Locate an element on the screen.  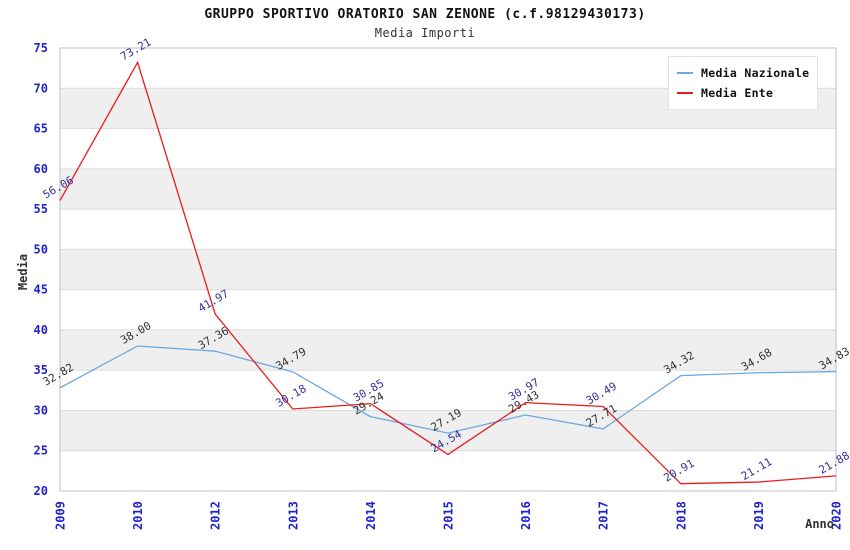
y-tick-label: 60 is located at coordinates (41, 169).